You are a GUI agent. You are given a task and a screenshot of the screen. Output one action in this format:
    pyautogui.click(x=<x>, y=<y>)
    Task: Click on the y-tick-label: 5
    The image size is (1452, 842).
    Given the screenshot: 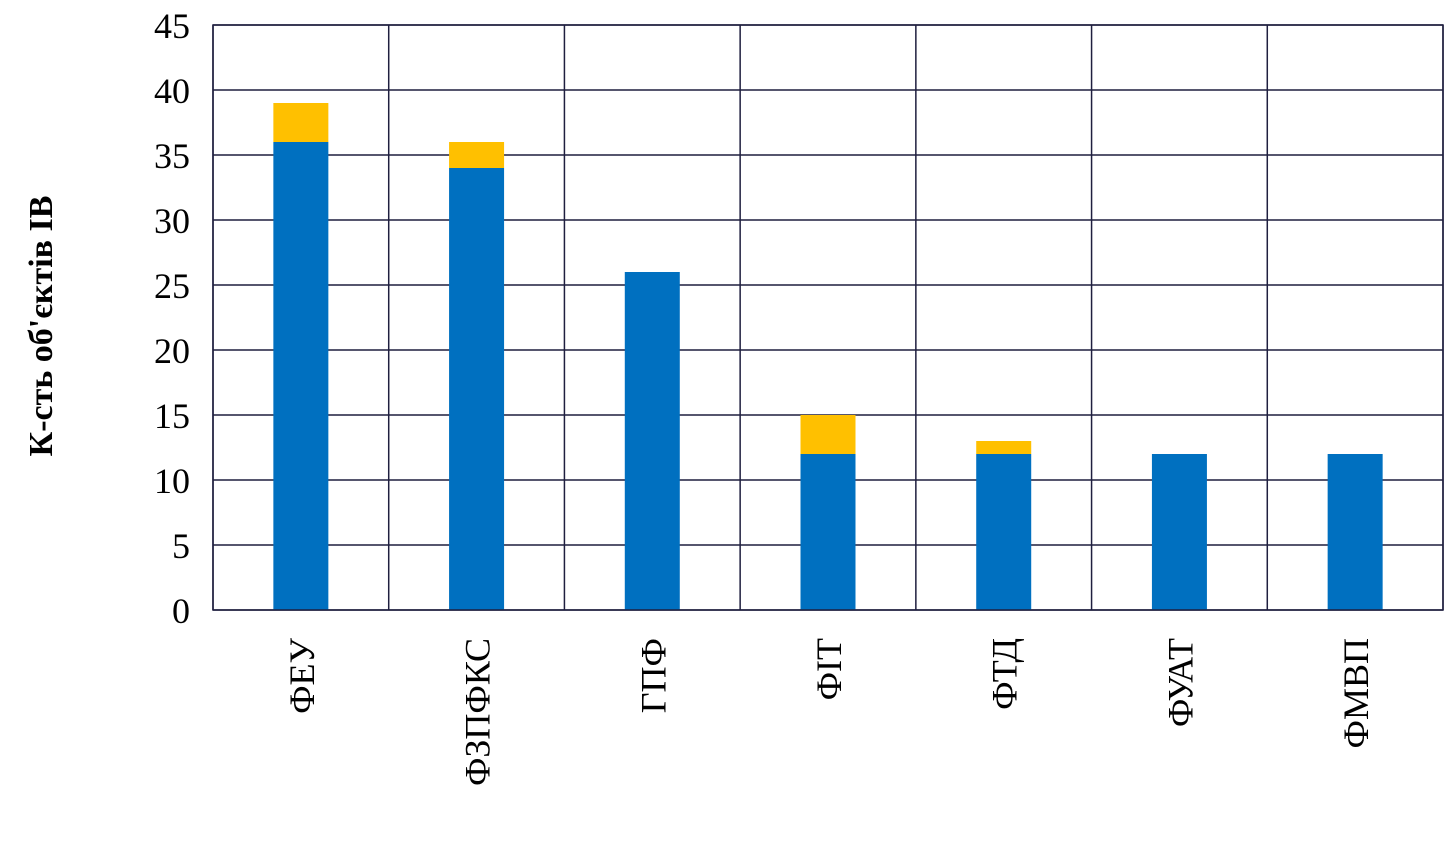 What is the action you would take?
    pyautogui.click(x=181, y=546)
    